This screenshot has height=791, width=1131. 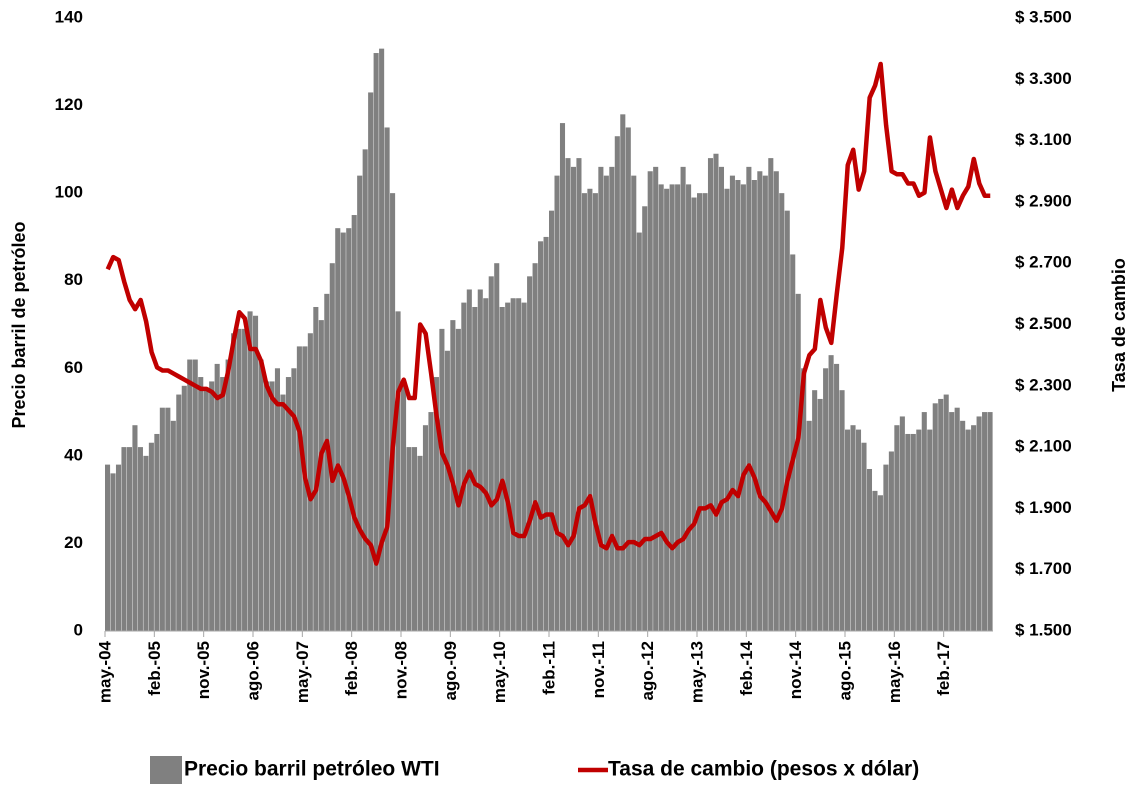 What do you see at coordinates (763, 769) in the screenshot?
I see `legend-label: Tasa de cambio (pesos x dólar)` at bounding box center [763, 769].